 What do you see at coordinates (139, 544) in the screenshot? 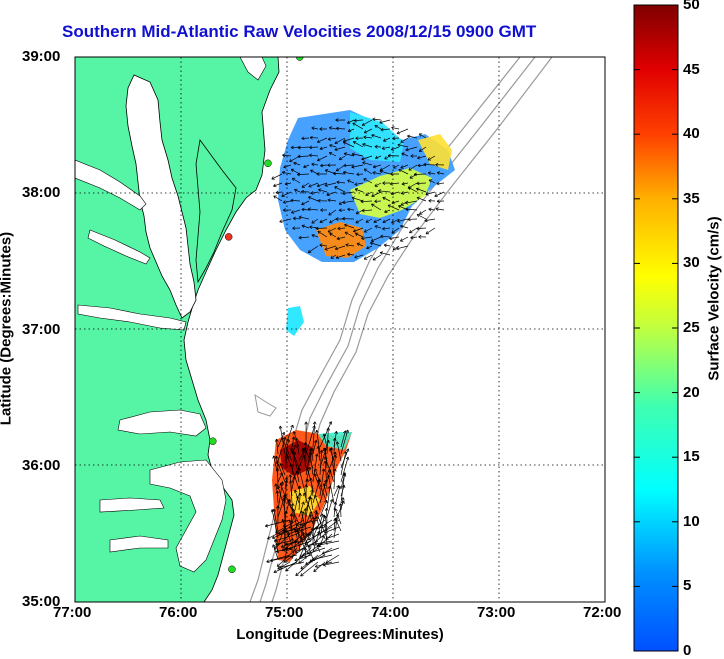
I see `neuse-river` at bounding box center [139, 544].